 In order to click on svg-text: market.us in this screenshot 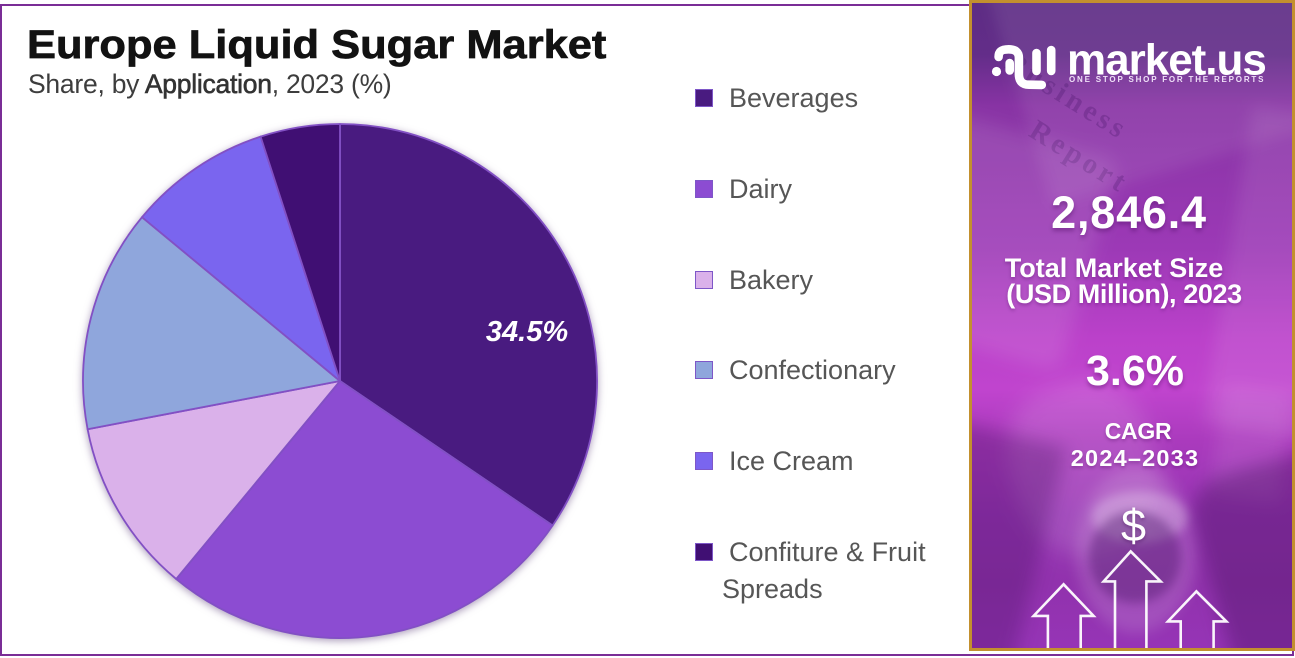, I will do `click(1166, 59)`.